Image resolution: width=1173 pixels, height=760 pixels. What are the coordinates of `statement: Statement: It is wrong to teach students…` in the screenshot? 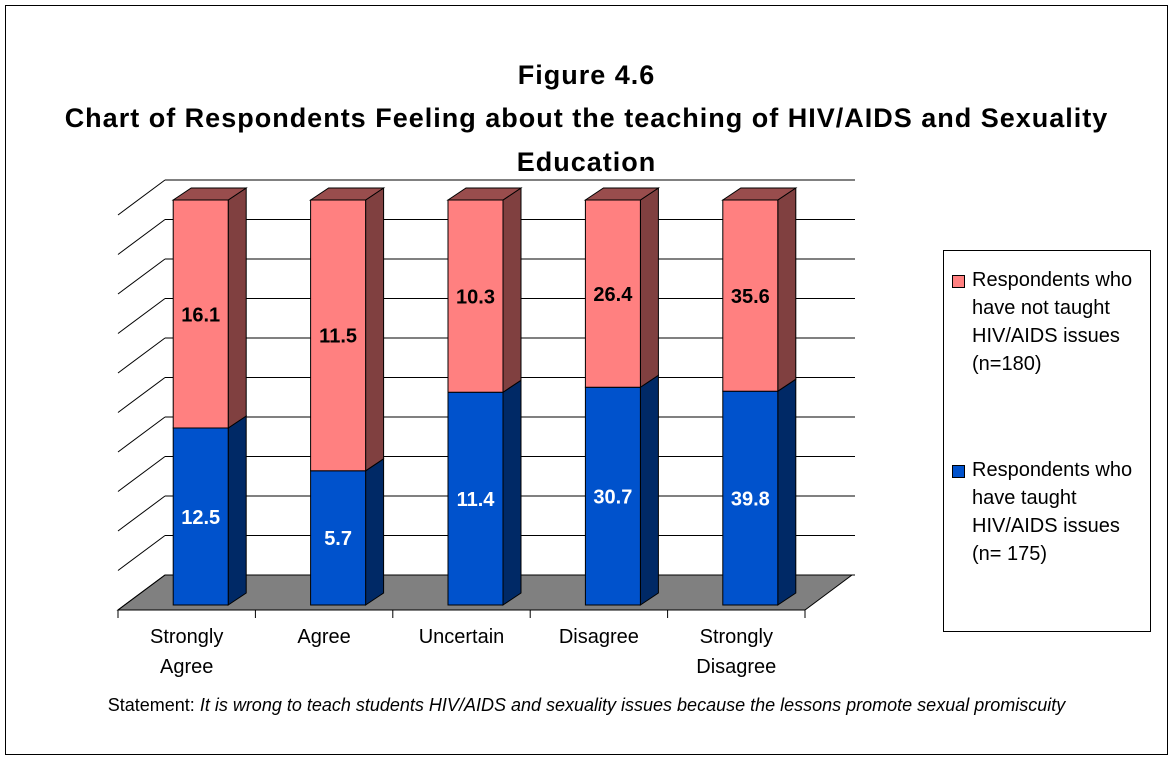 It's located at (586, 705).